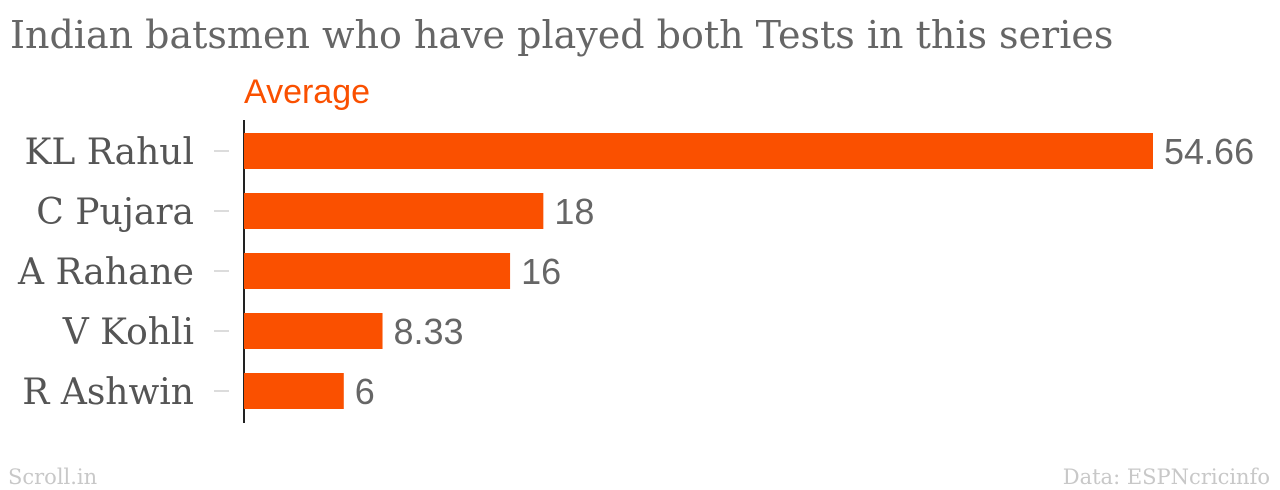 The image size is (1280, 490). I want to click on category-label-2: A Rahane, so click(105, 272).